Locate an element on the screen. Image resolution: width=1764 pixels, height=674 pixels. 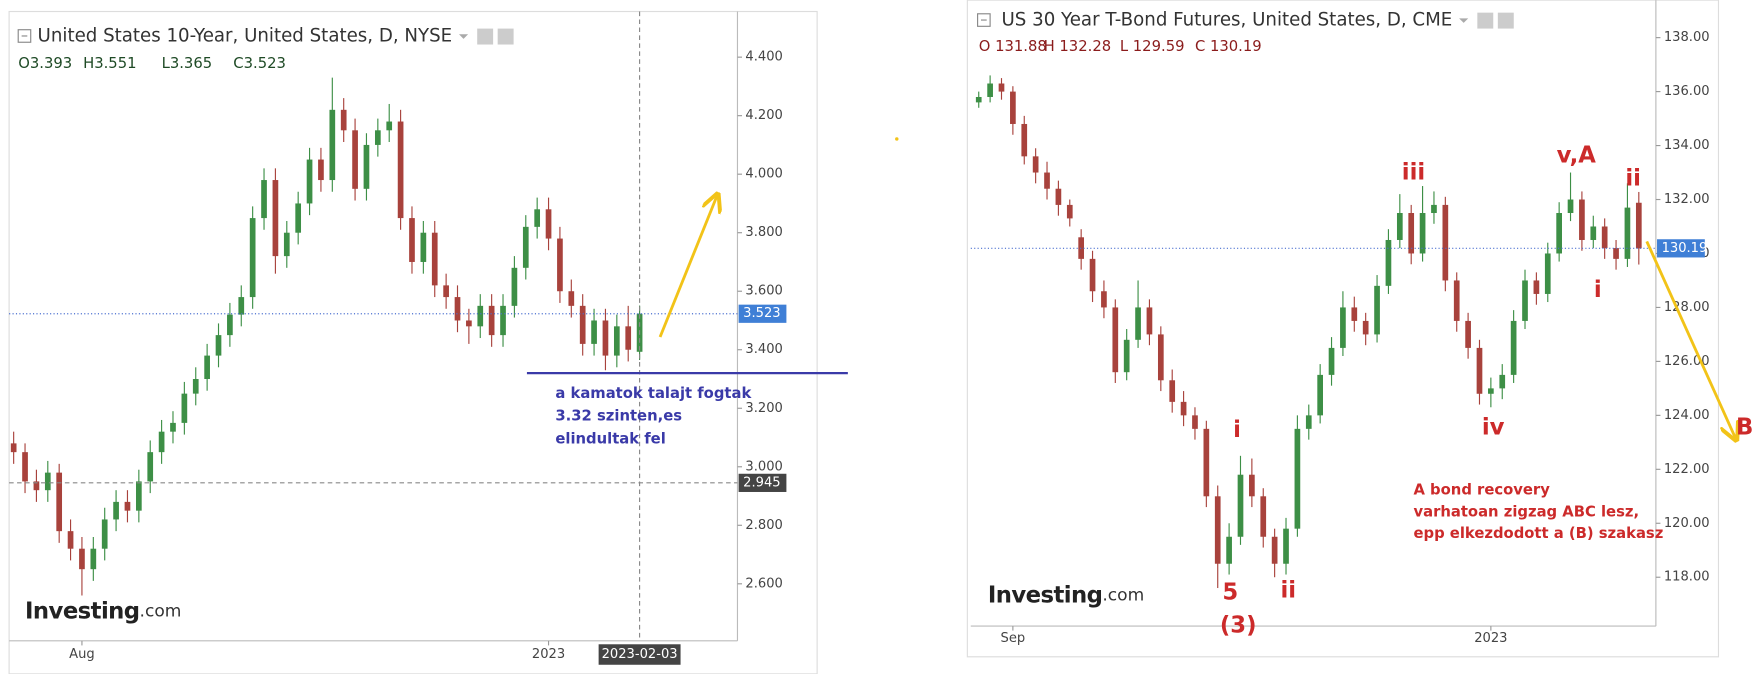
wave-label: i is located at coordinates (1237, 430).